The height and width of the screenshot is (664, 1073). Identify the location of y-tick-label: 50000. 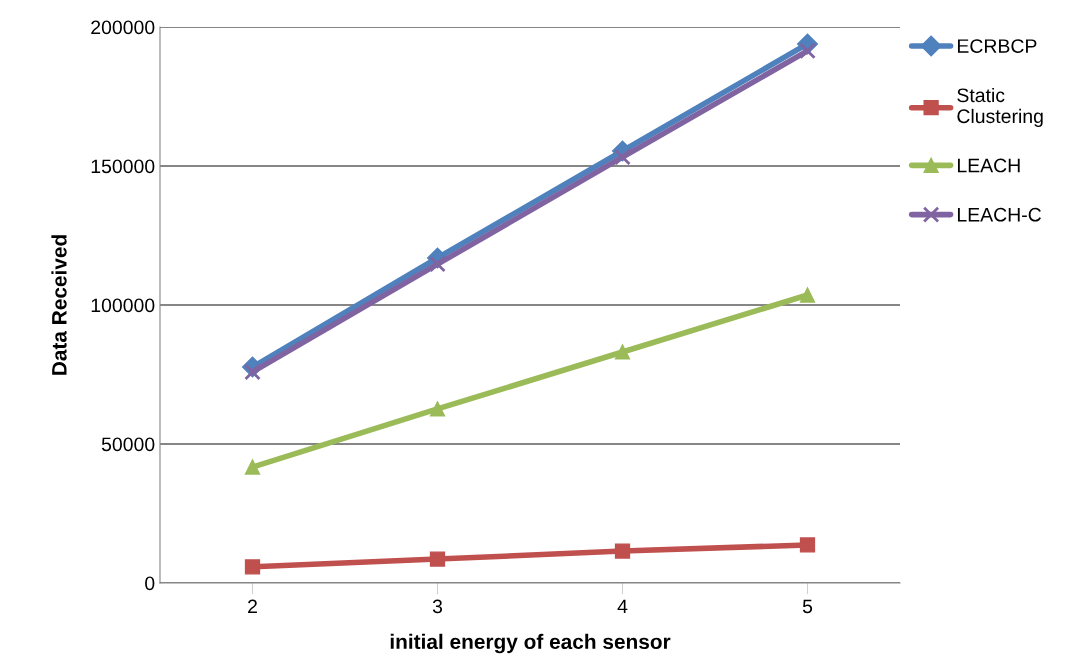
(128, 444).